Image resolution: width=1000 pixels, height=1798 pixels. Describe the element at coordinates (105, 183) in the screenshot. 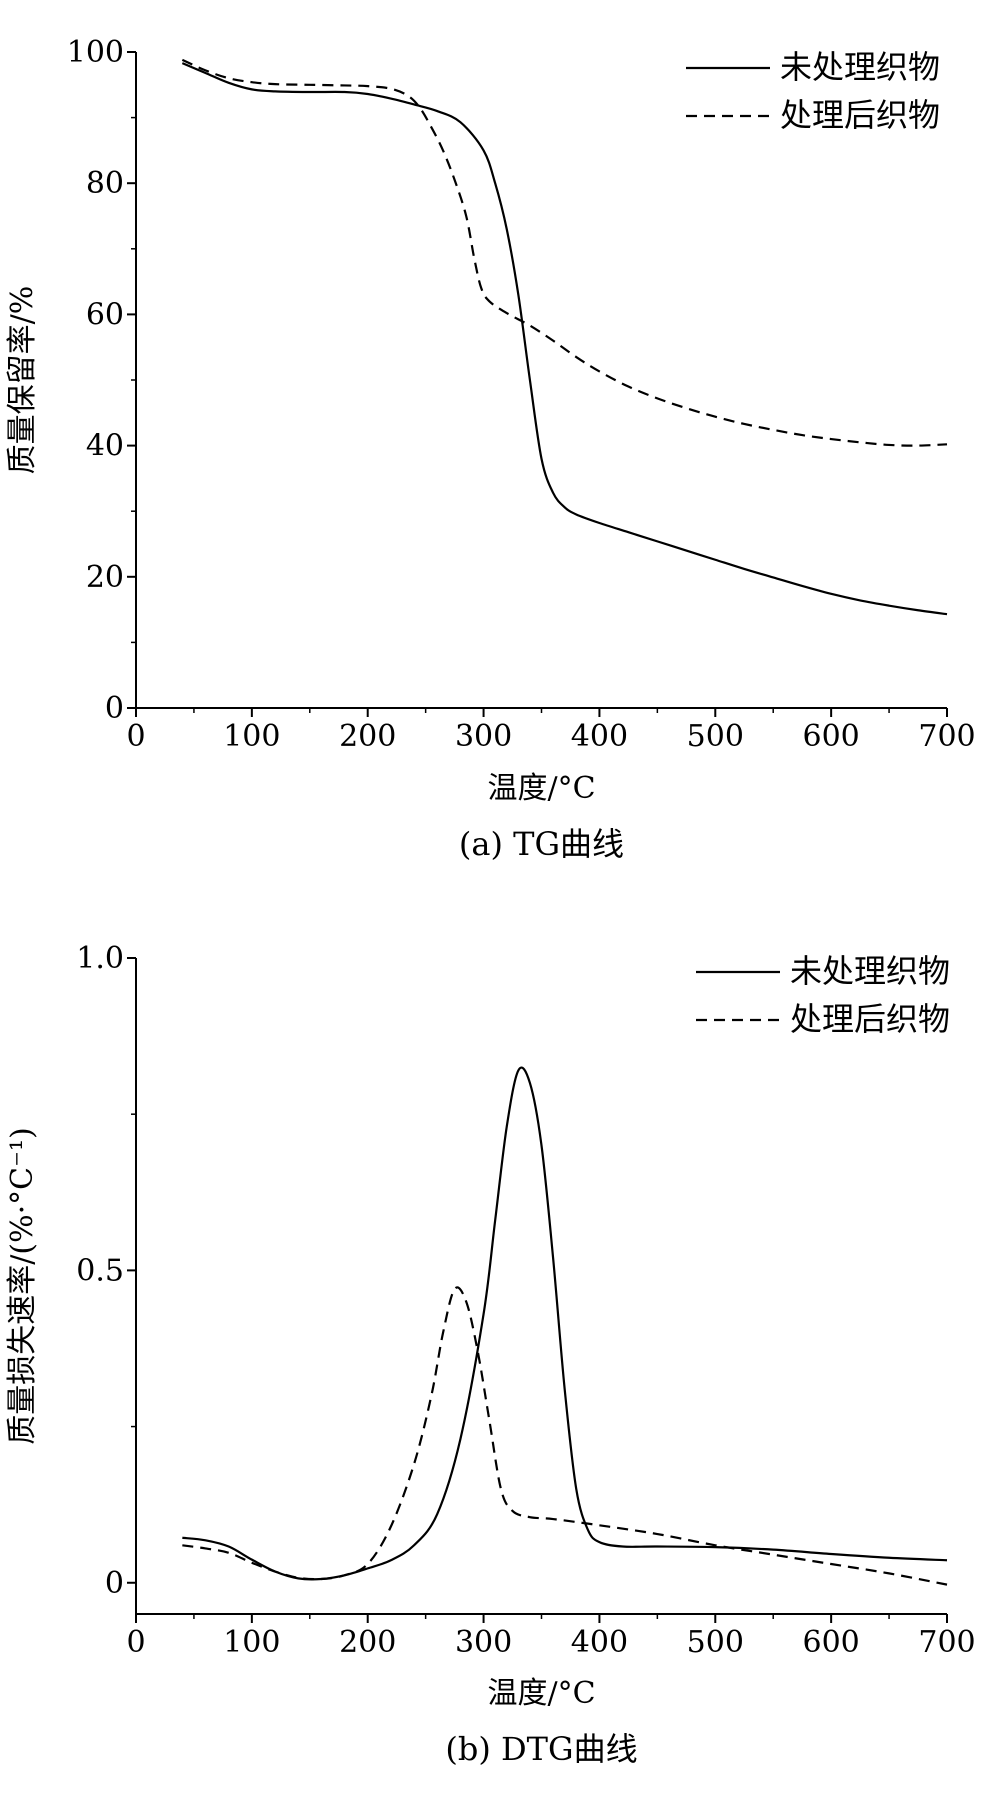

I see `y-tick-label: 80` at that location.